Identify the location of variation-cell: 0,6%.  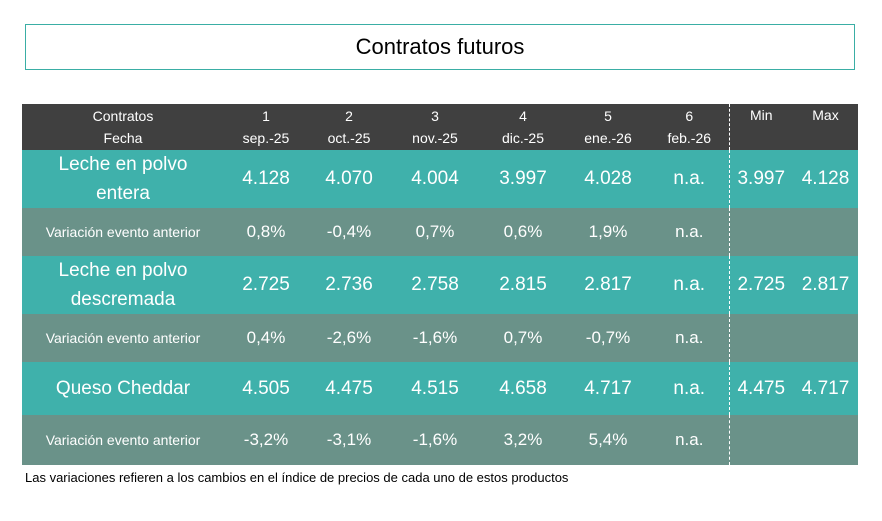
(523, 232).